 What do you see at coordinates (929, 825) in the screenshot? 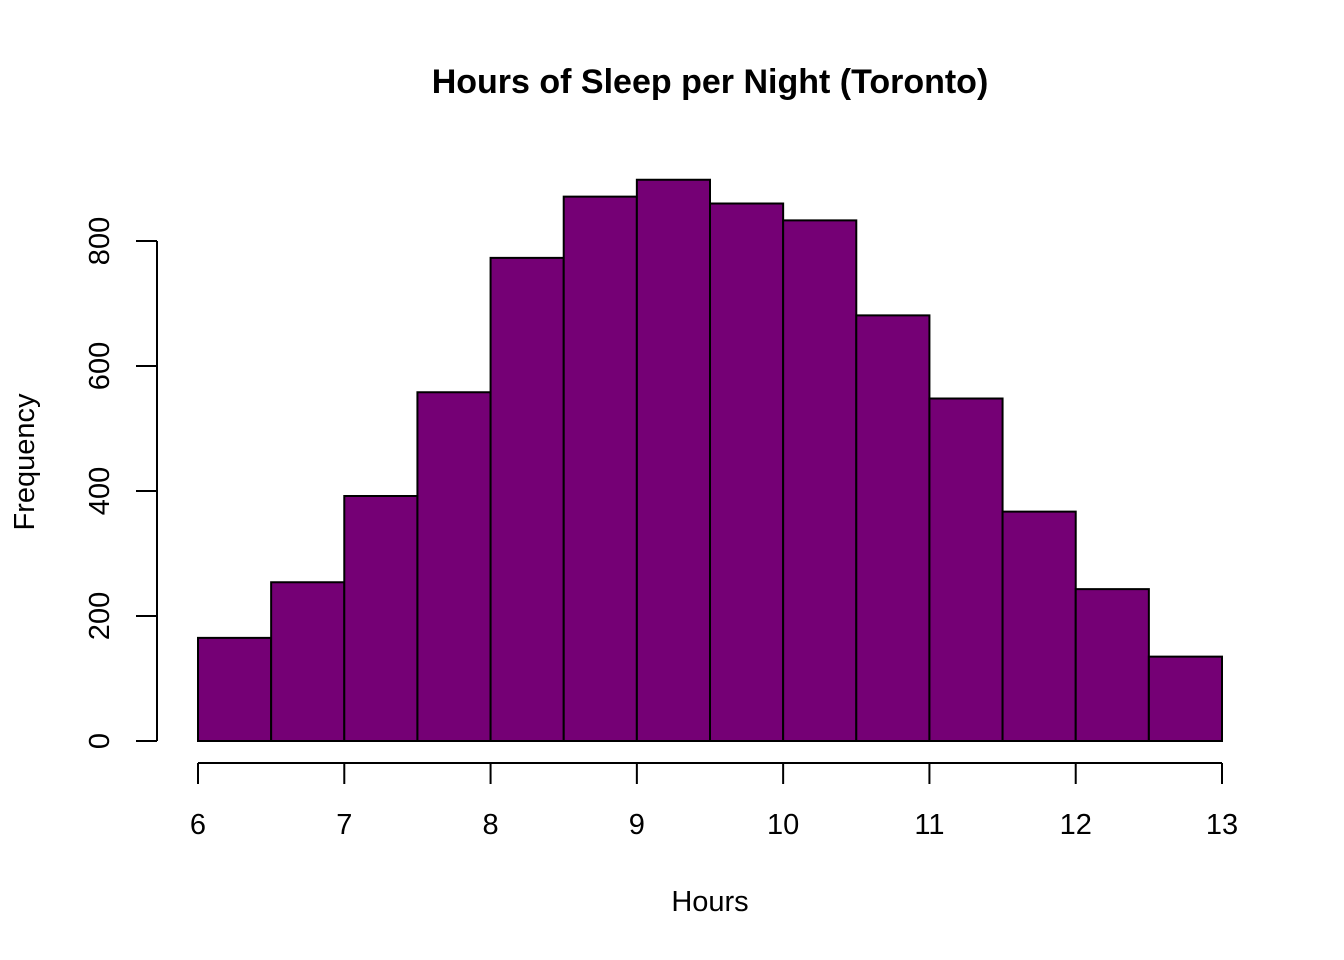
I see `x-tick-label: 11` at bounding box center [929, 825].